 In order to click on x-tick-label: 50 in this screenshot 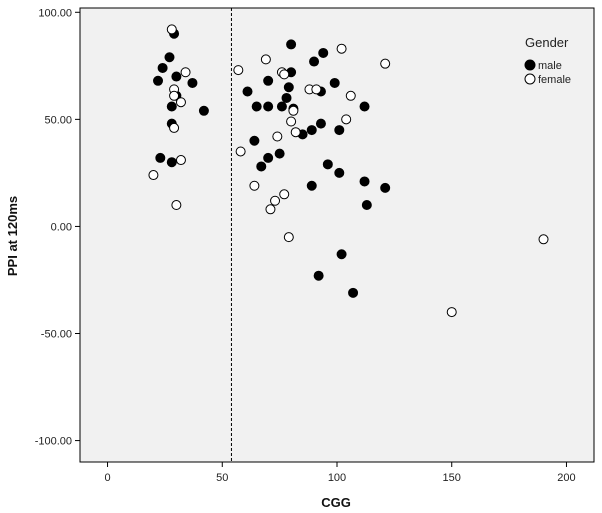, I will do `click(222, 478)`.